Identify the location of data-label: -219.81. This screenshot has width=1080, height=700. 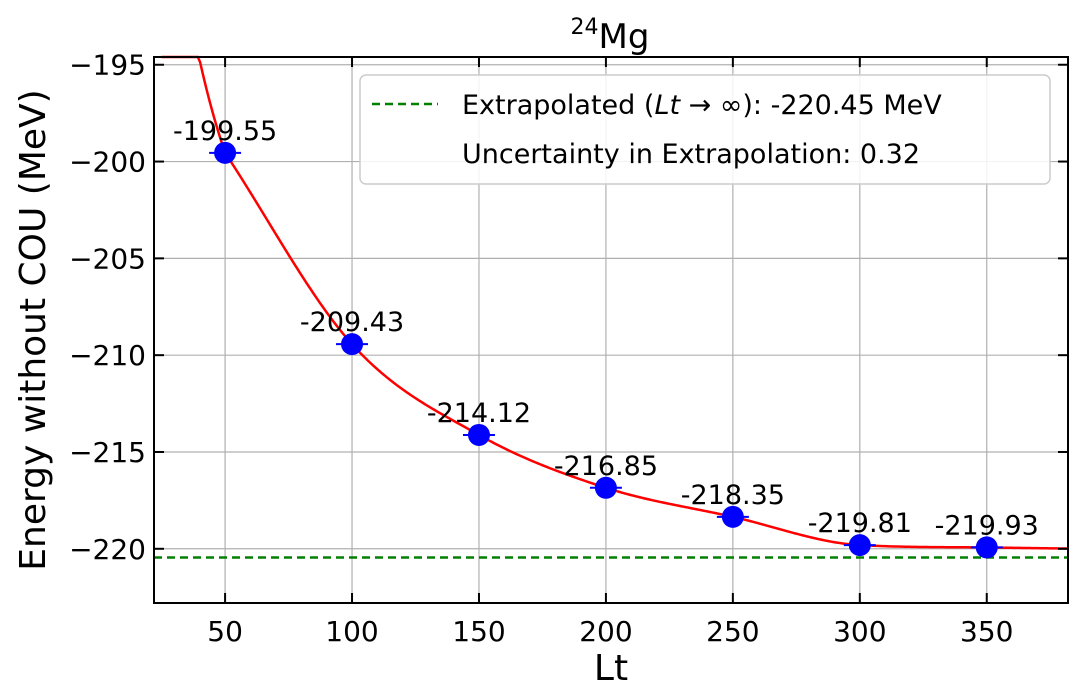
(860, 523).